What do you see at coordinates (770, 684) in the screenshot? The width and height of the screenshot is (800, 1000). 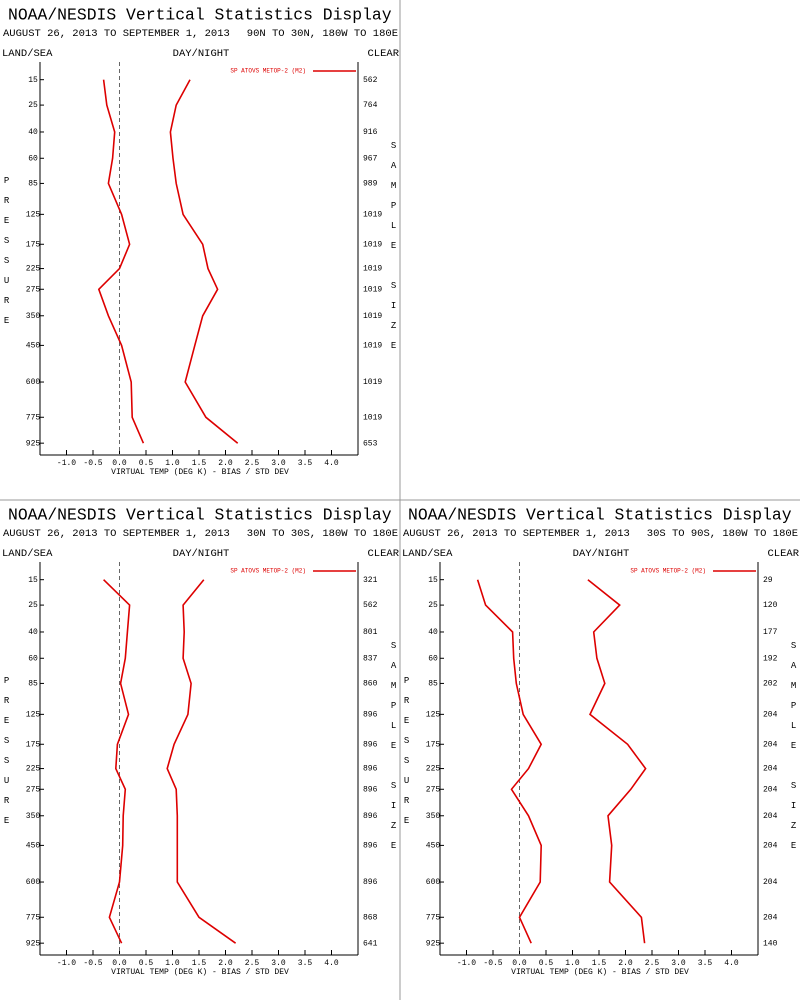 I see `sample-size-label: 202` at bounding box center [770, 684].